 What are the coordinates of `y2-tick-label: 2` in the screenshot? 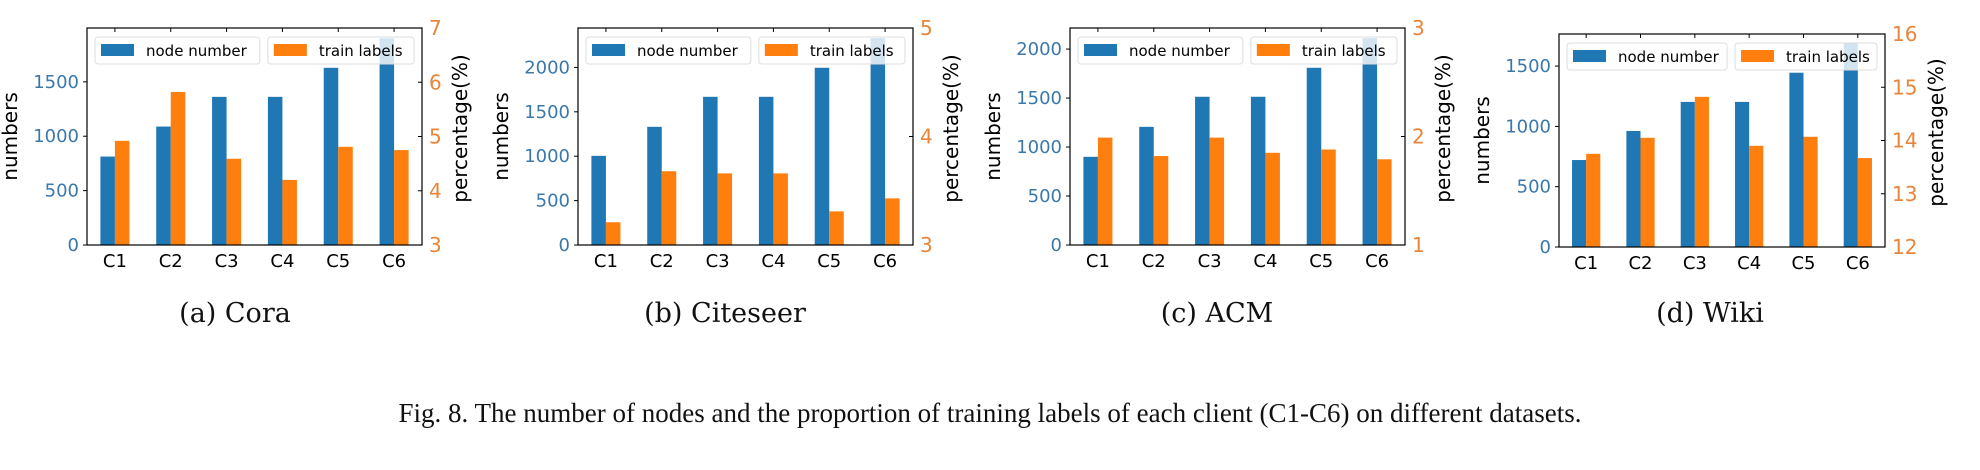 It's located at (1418, 137).